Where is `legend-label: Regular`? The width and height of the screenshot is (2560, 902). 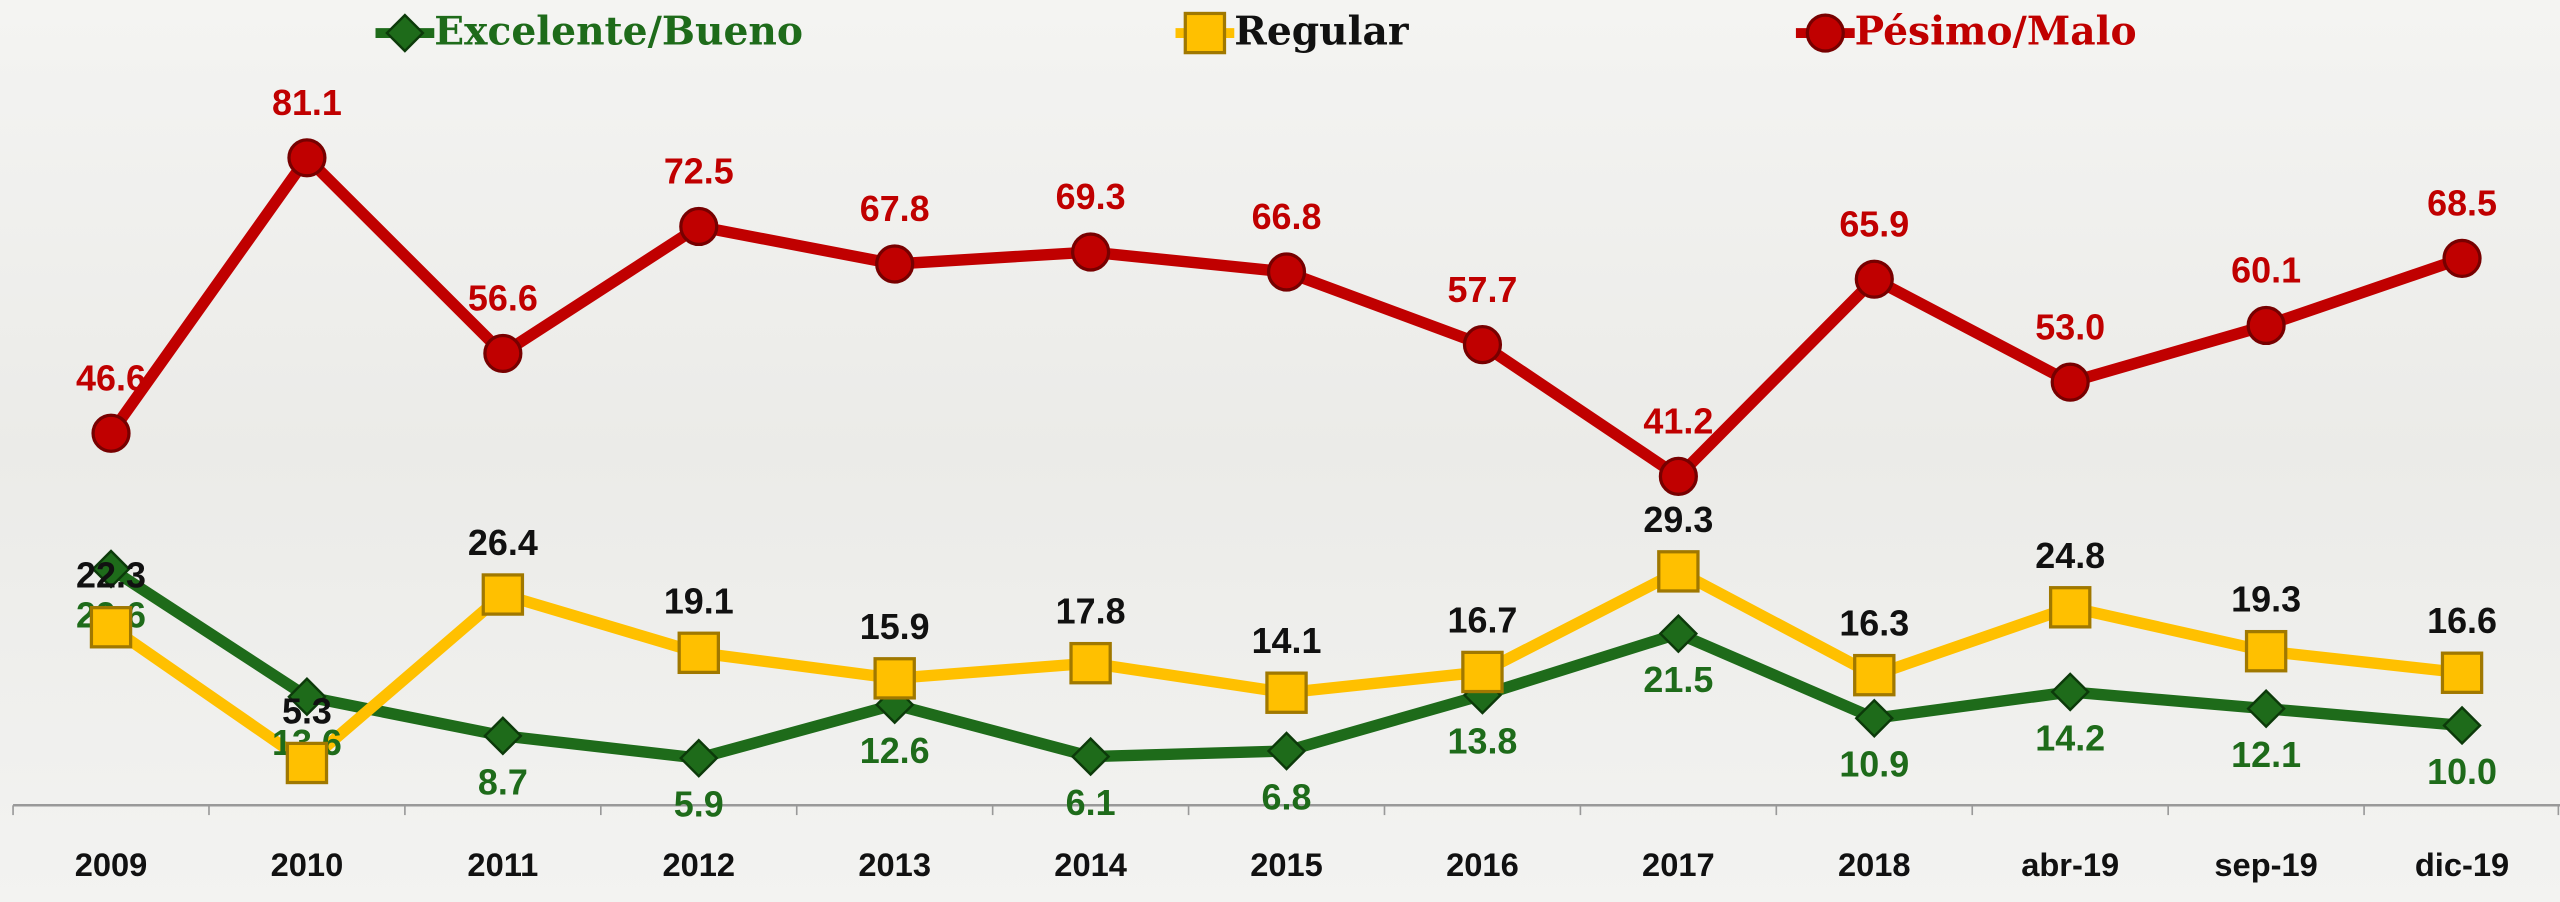 legend-label: Regular is located at coordinates (1322, 32).